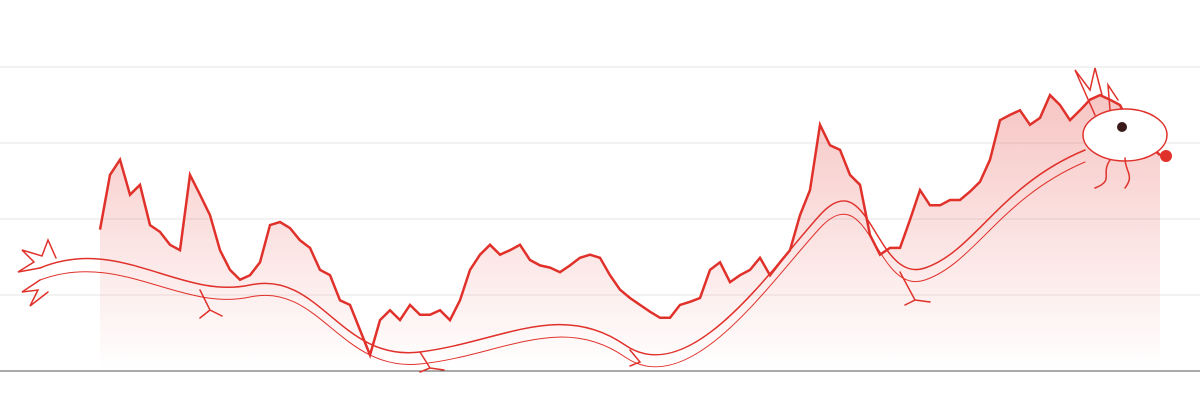  What do you see at coordinates (1122, 127) in the screenshot?
I see `dragon-eye` at bounding box center [1122, 127].